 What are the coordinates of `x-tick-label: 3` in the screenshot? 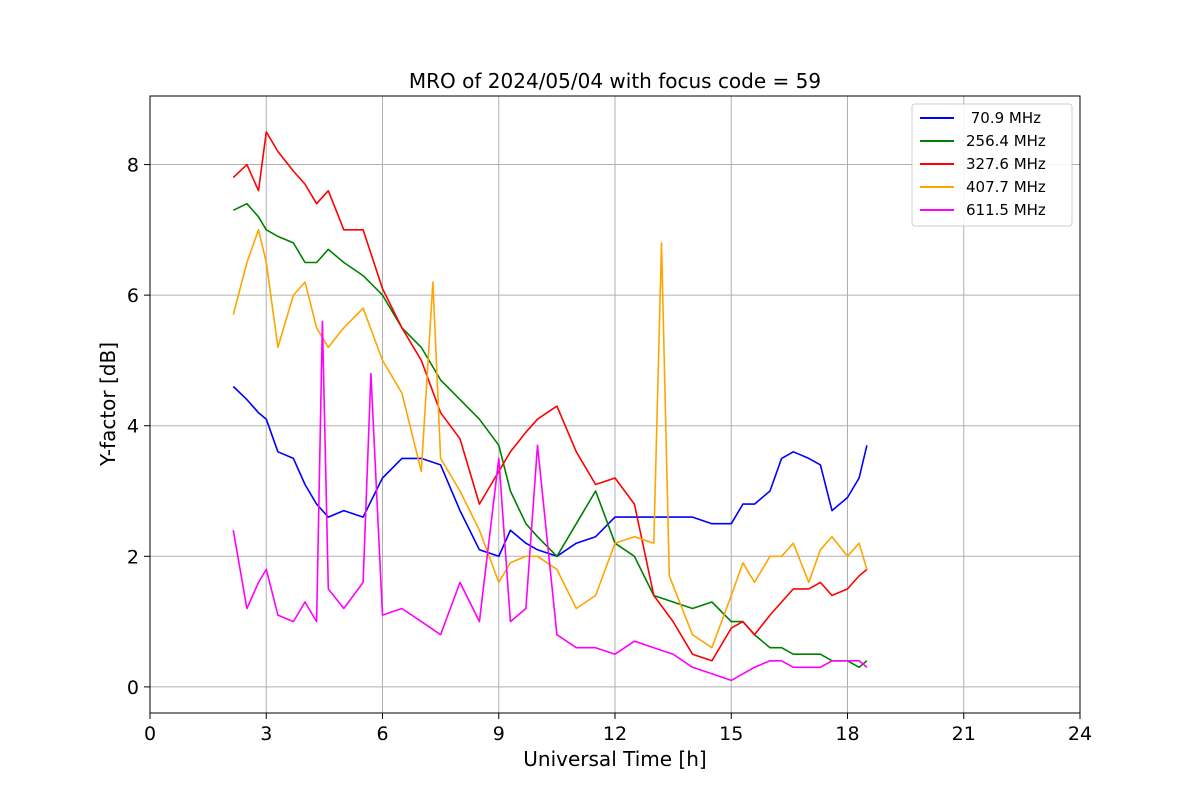 It's located at (266, 734).